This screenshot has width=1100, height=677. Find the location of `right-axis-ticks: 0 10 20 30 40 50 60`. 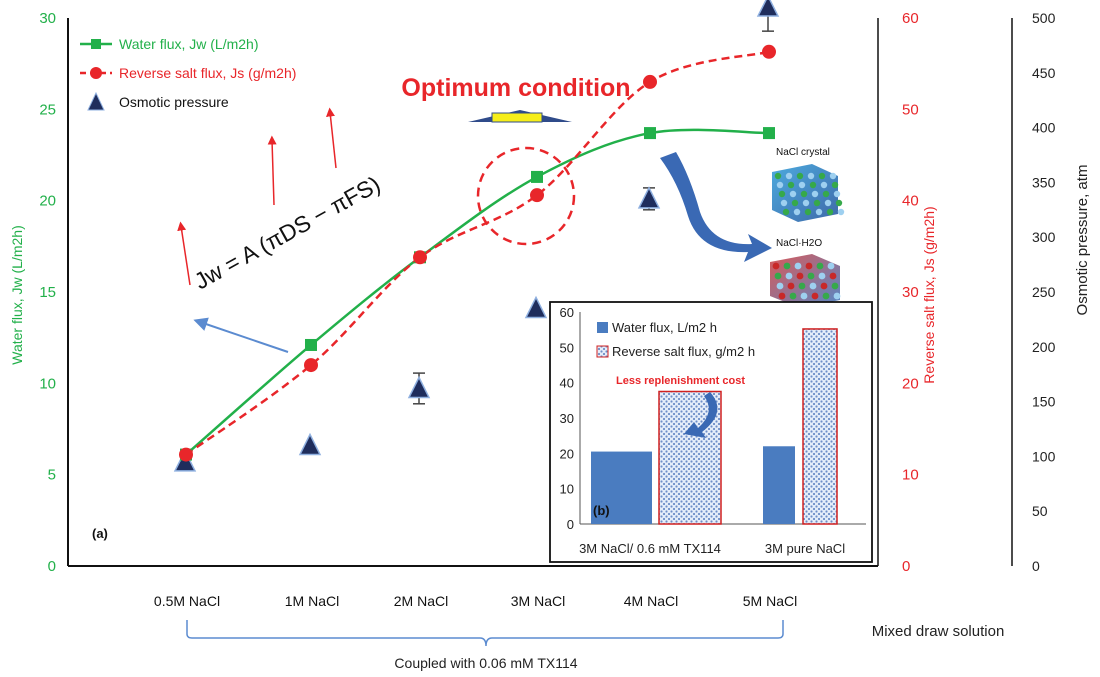

right-axis-ticks: 0 10 20 30 40 50 60 is located at coordinates (910, 292).